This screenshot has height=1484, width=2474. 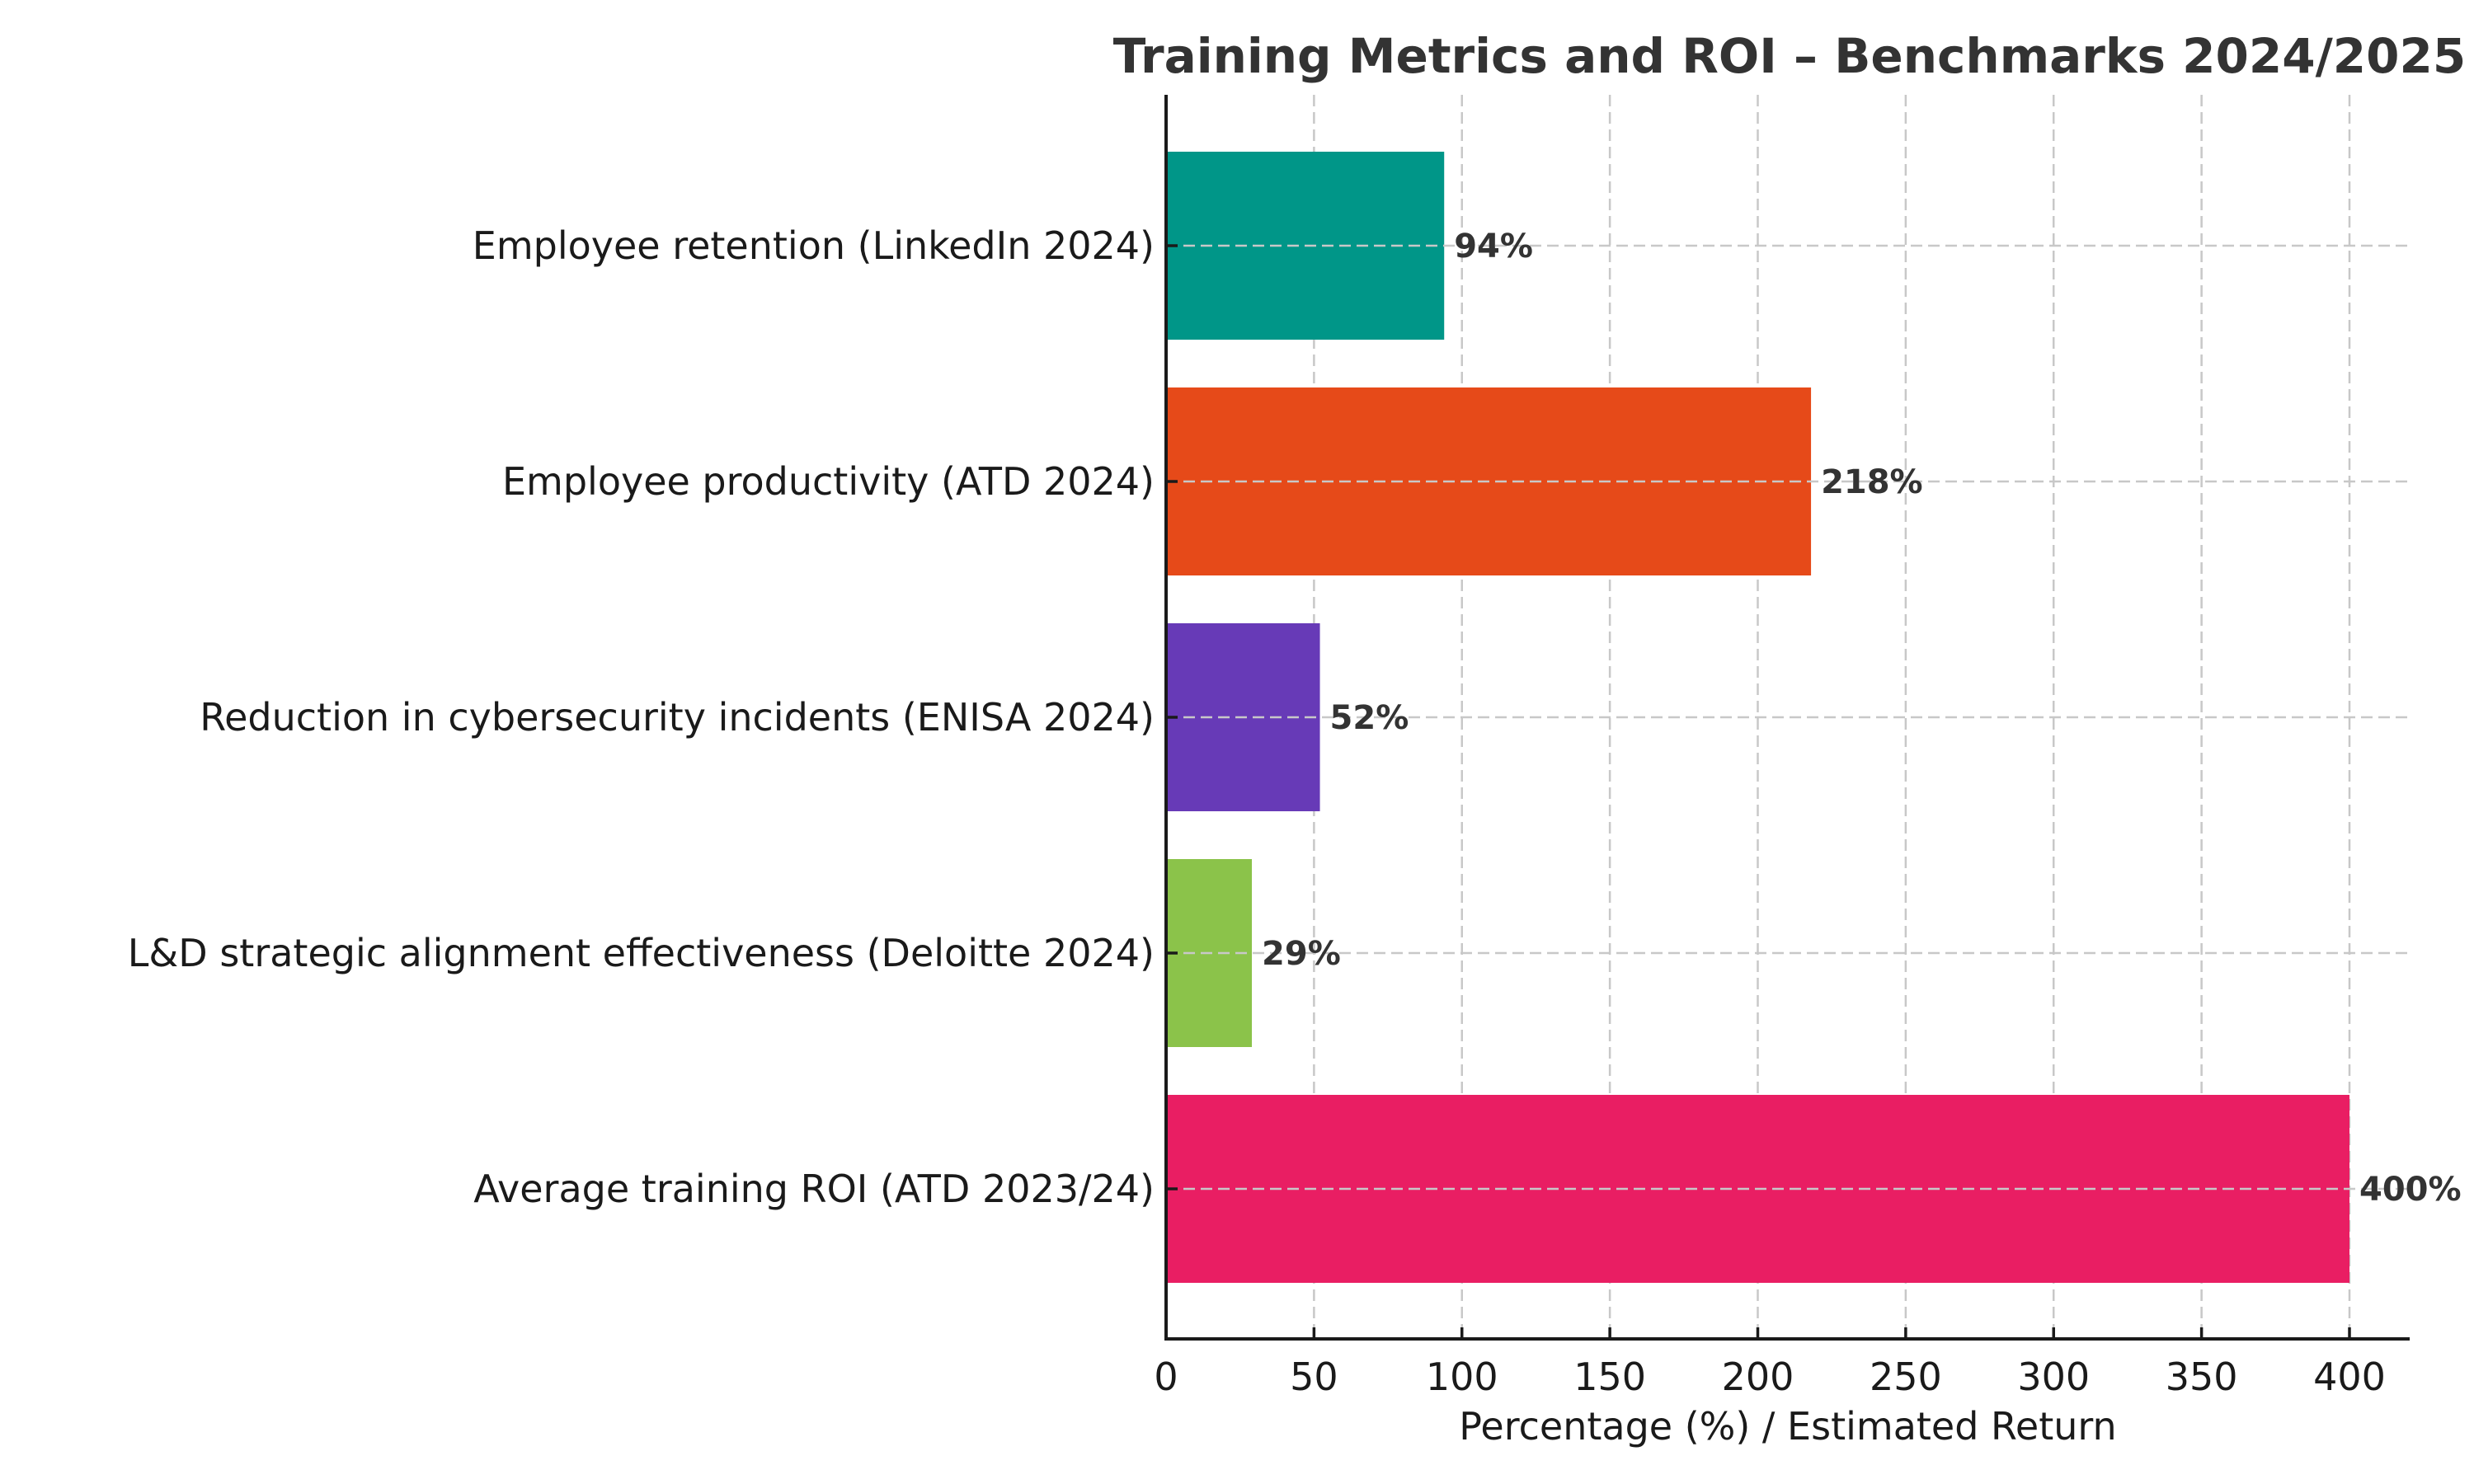 What do you see at coordinates (1493, 246) in the screenshot?
I see `data-label: 94%` at bounding box center [1493, 246].